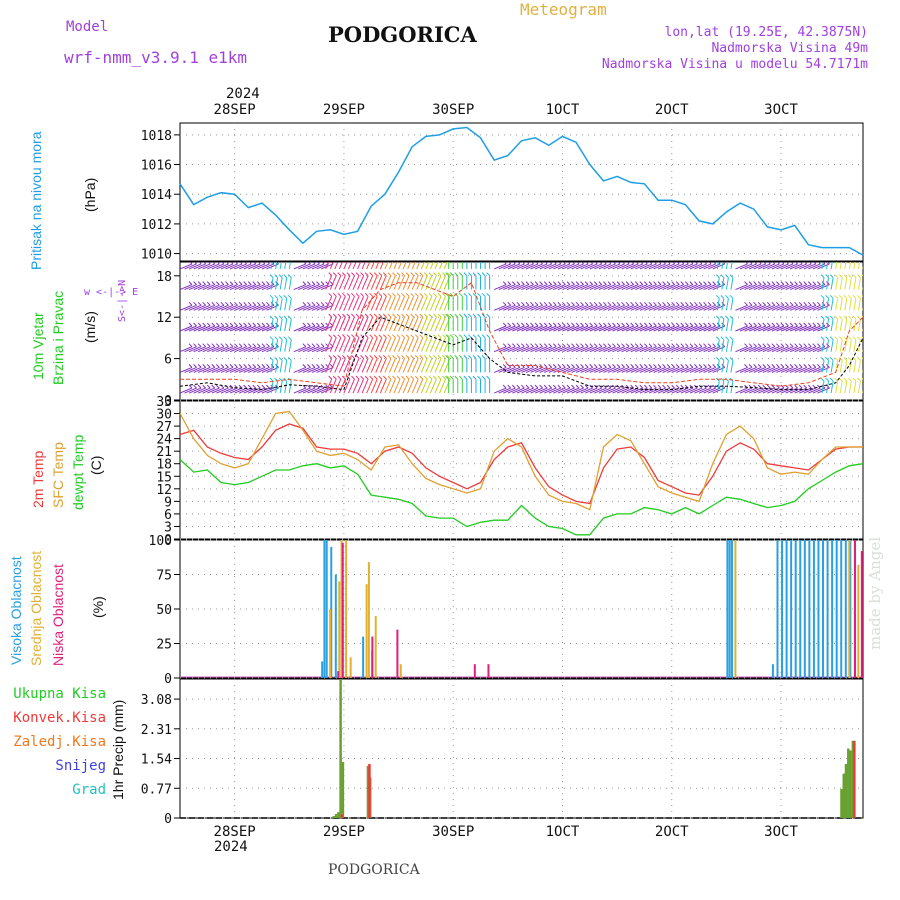 The width and height of the screenshot is (900, 900). I want to click on precip-total-bar, so click(334, 817).